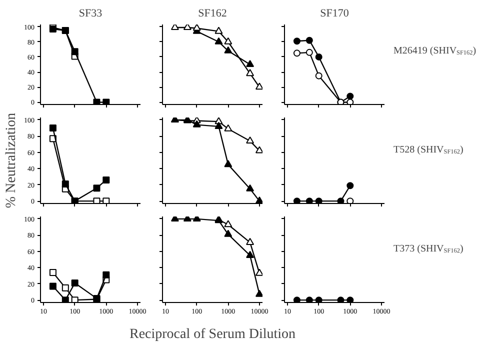  I want to click on chart-title: SF33, so click(90, 14).